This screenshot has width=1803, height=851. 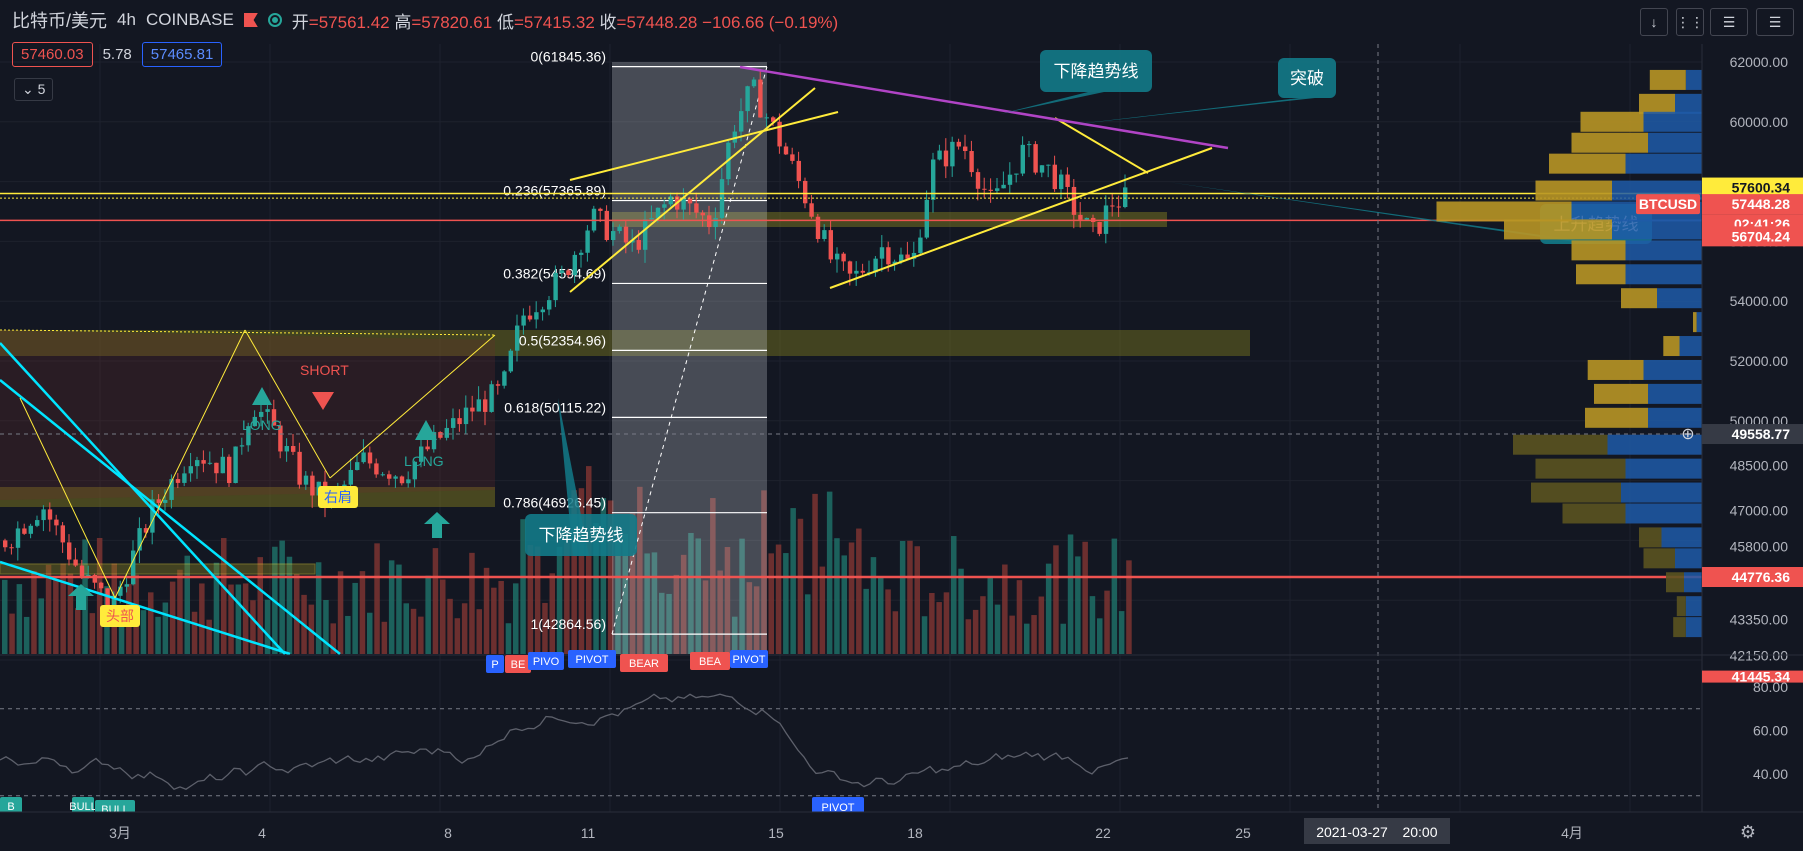 What do you see at coordinates (338, 497) in the screenshot?
I see `right-shoulder-badge` at bounding box center [338, 497].